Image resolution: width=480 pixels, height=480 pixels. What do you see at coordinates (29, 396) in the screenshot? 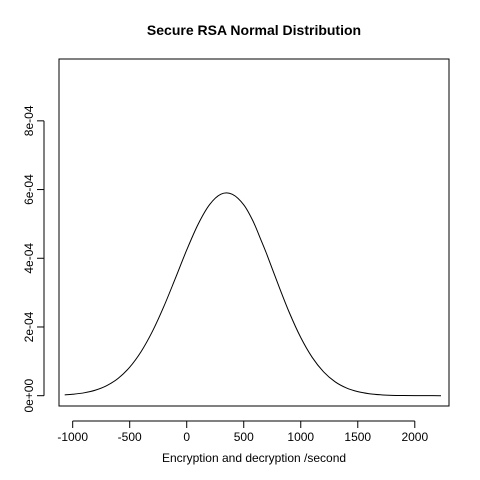
I see `y-tick-label: 0e+00` at bounding box center [29, 396].